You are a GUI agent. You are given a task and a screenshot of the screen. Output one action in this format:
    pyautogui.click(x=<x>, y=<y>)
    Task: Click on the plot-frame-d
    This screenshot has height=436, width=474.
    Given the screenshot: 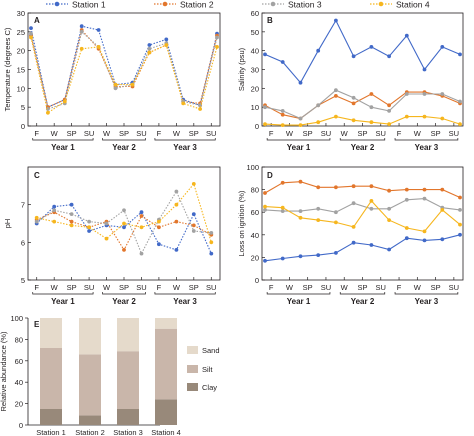 What is the action you would take?
    pyautogui.click(x=362, y=223)
    